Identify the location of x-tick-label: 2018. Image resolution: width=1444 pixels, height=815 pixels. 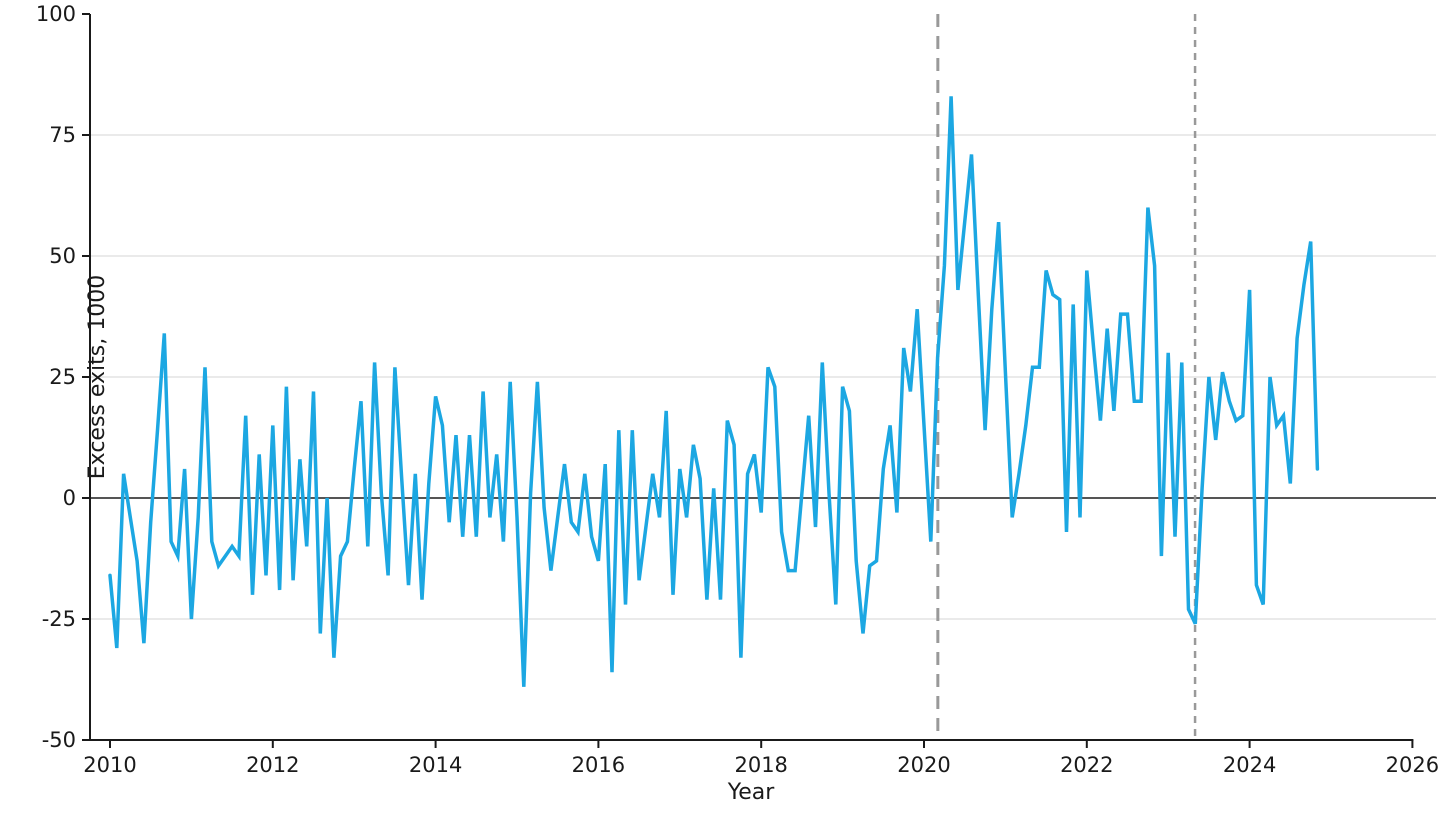
(760, 765).